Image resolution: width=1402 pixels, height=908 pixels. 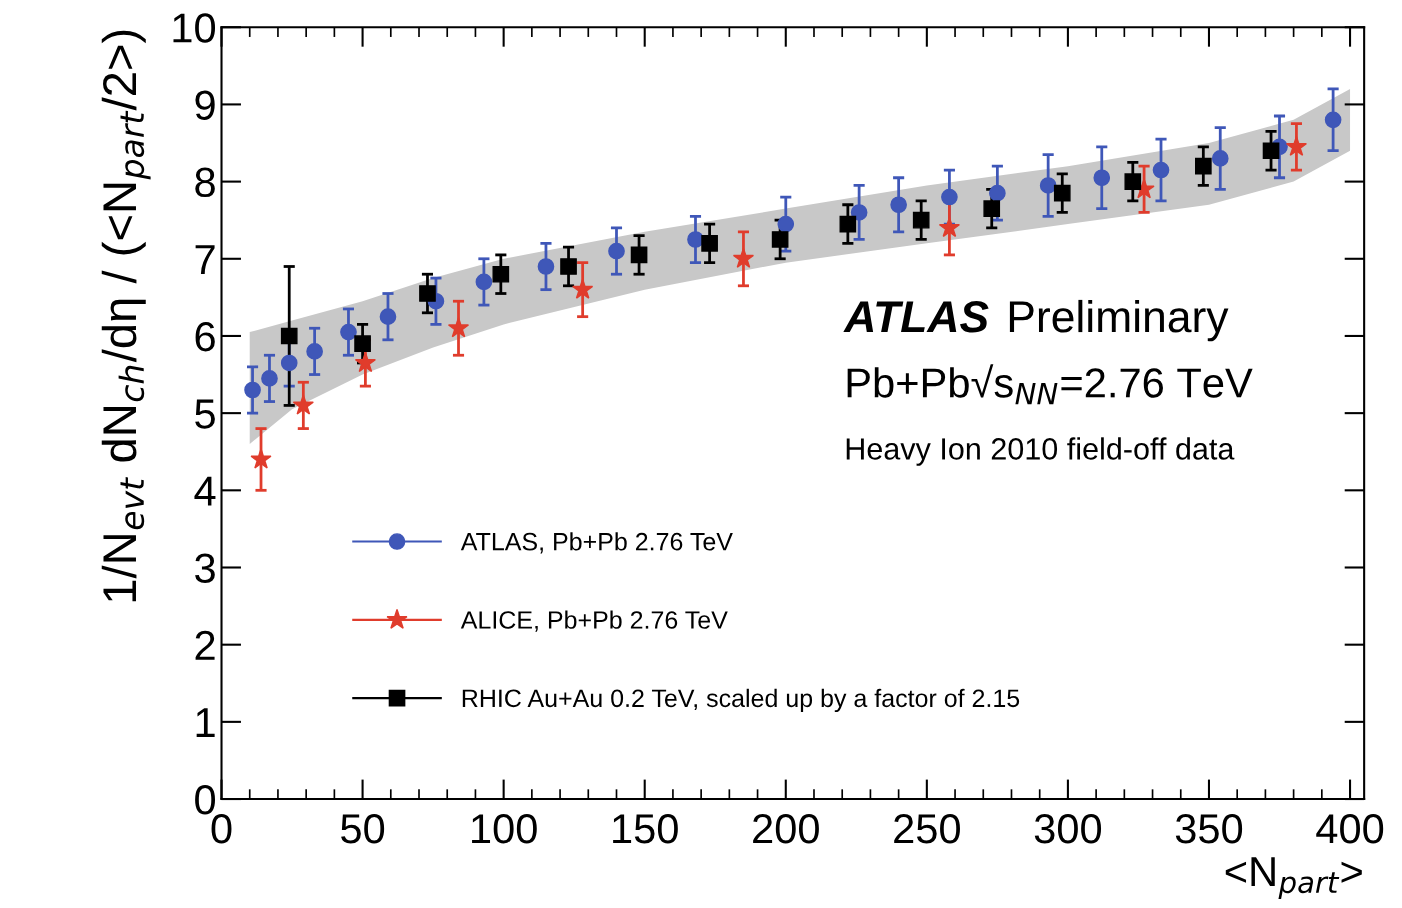 What do you see at coordinates (1293, 878) in the screenshot?
I see `x-axis-title: <N$_{part}$>` at bounding box center [1293, 878].